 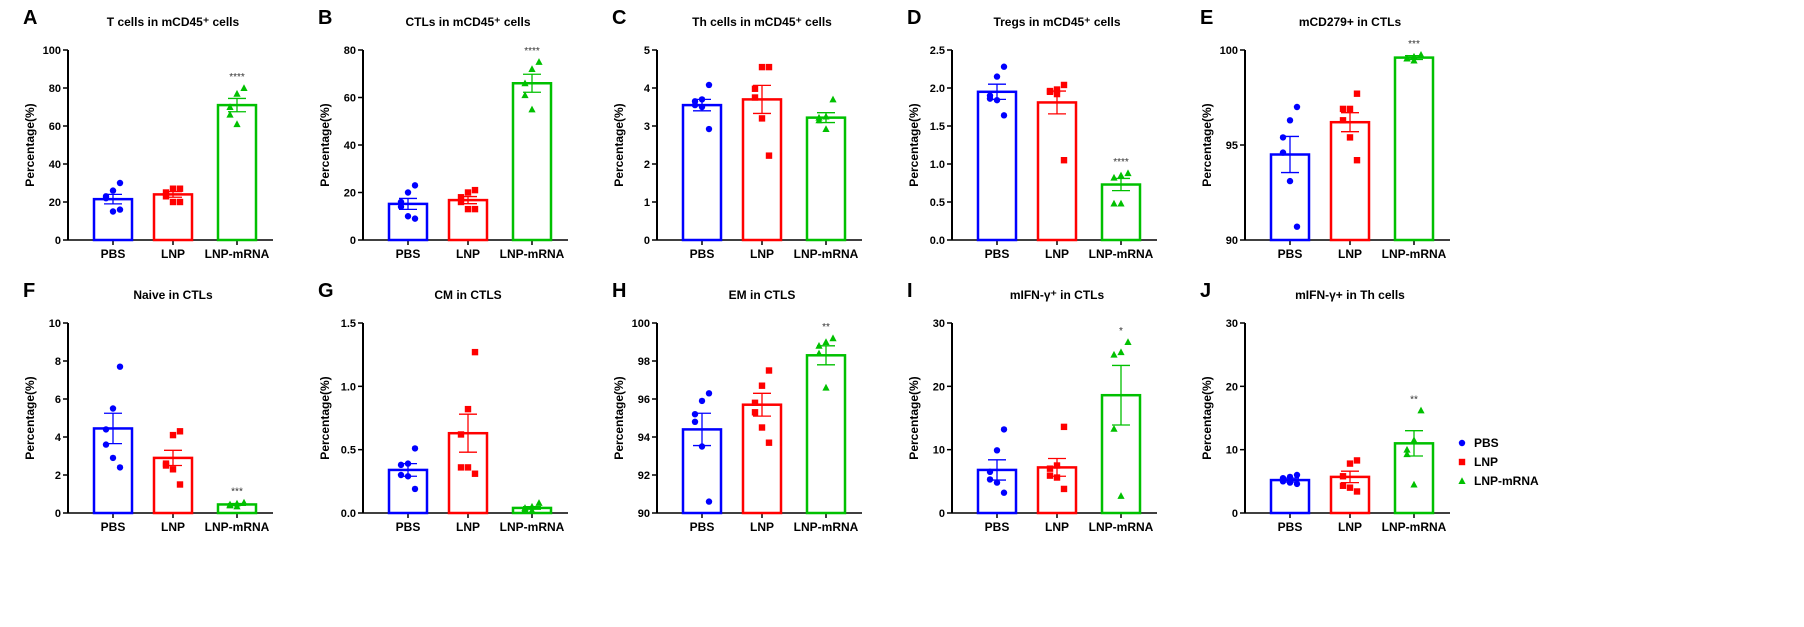 What do you see at coordinates (173, 295) in the screenshot?
I see `panel-title: Naive in CTLs` at bounding box center [173, 295].